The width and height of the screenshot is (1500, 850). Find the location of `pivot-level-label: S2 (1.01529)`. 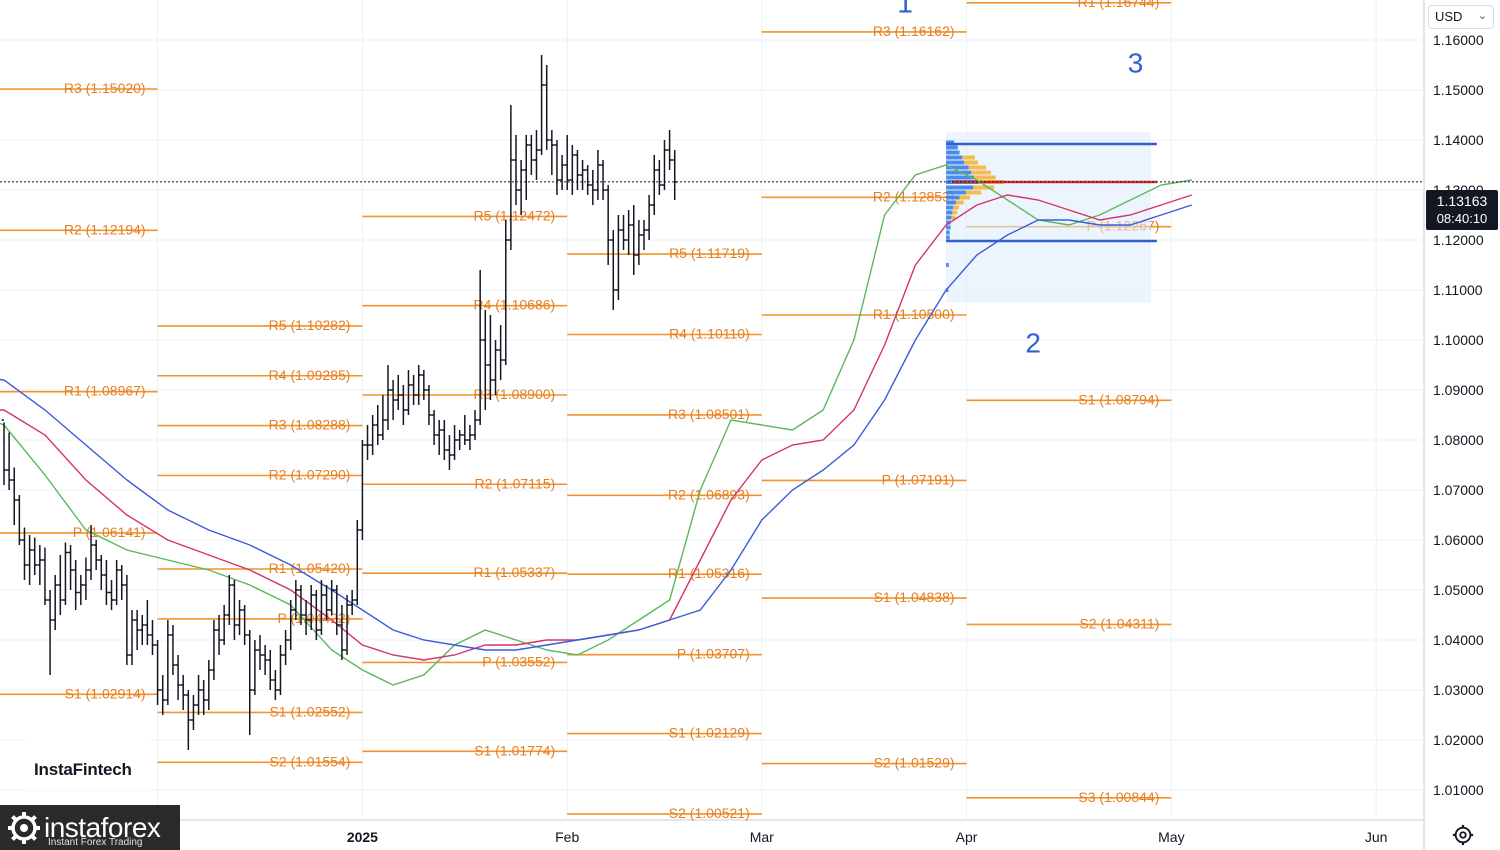

pivot-level-label: S2 (1.01529) is located at coordinates (914, 763).